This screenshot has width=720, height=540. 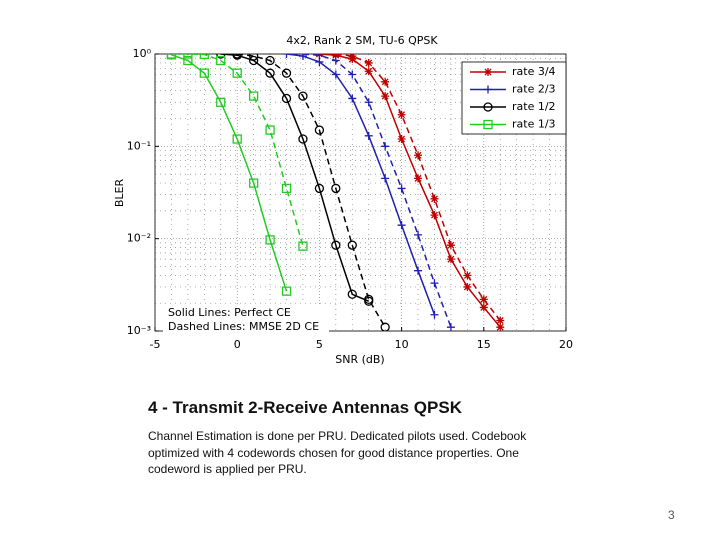 What do you see at coordinates (237, 344) in the screenshot?
I see `x-tick-label: 0` at bounding box center [237, 344].